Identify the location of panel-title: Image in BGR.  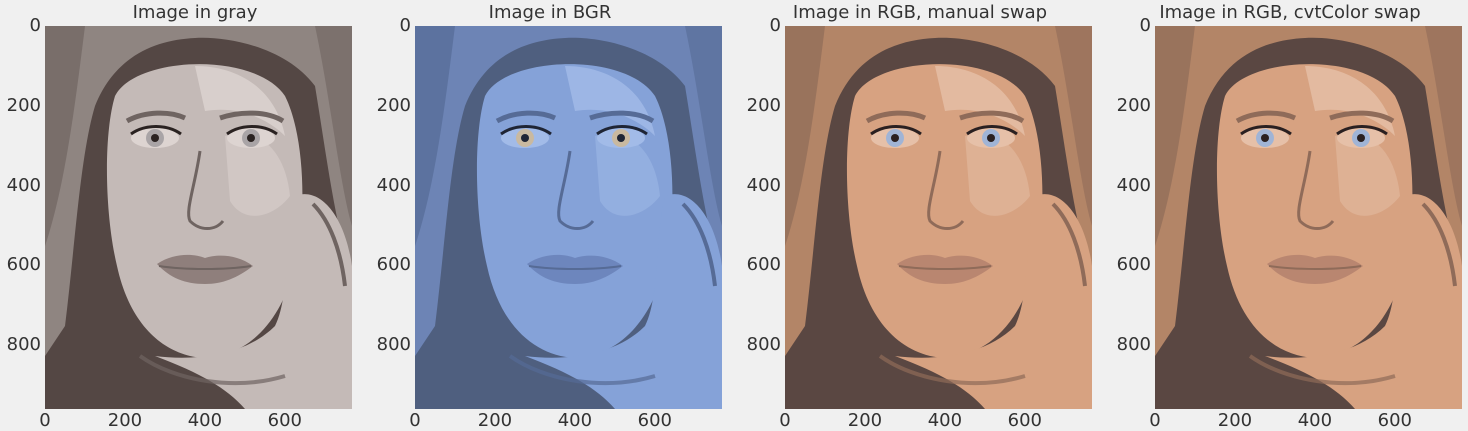
(550, 12).